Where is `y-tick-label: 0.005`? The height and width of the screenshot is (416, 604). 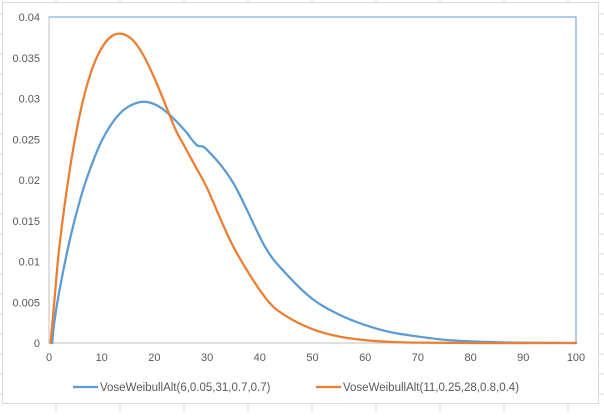 y-tick-label: 0.005 is located at coordinates (26, 303).